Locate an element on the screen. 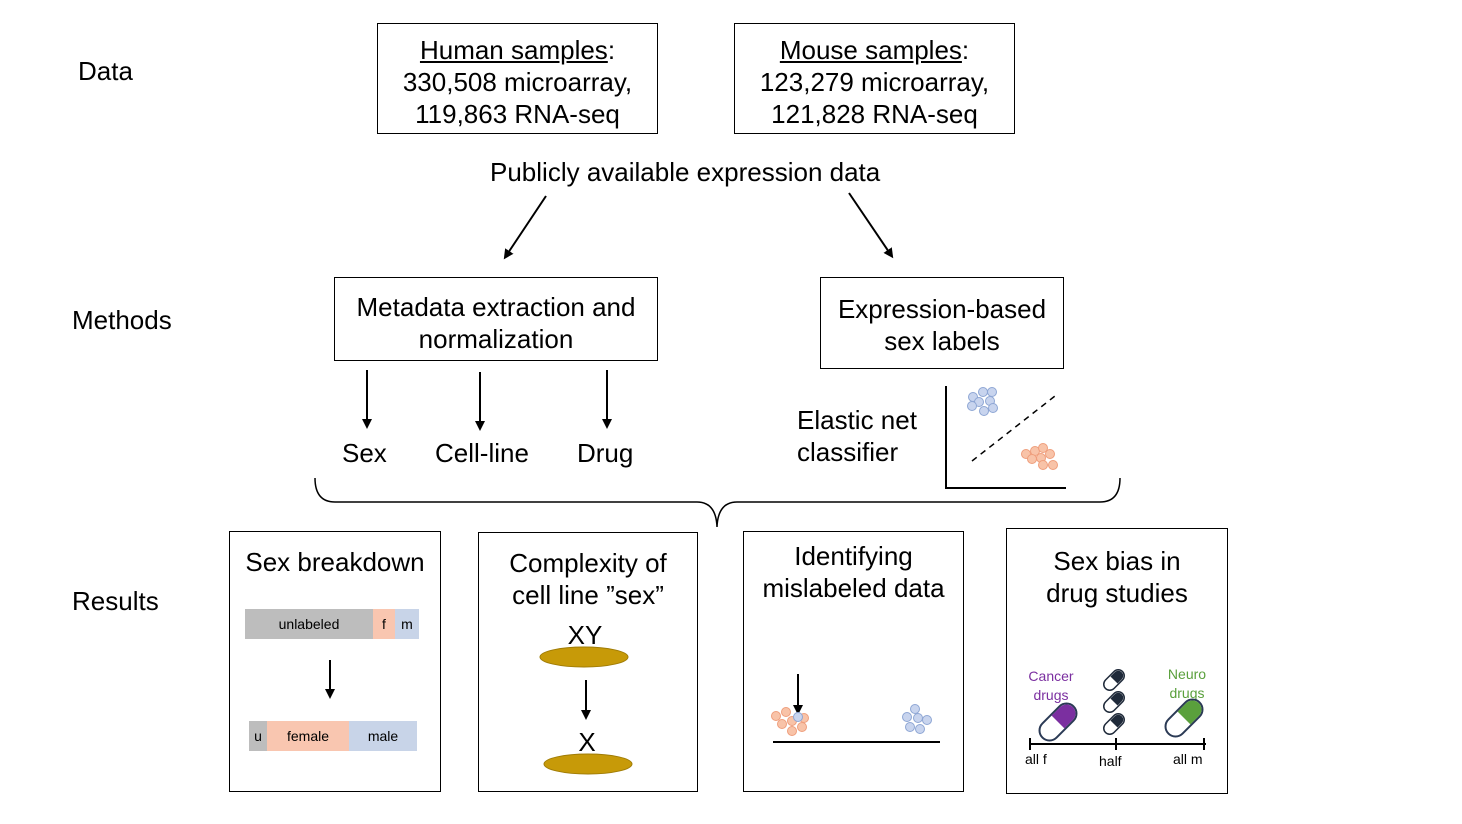 This screenshot has width=1462, height=824. mouse-samples-line1: 123,279 microarray, is located at coordinates (874, 82).